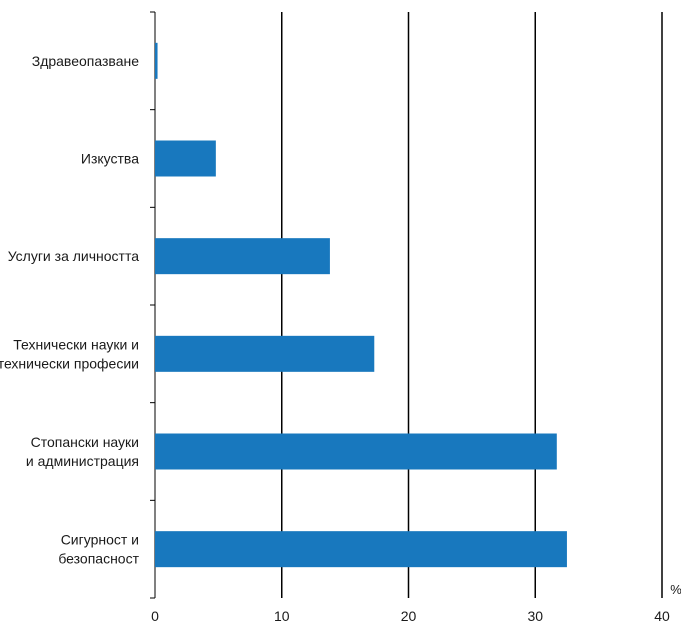 The width and height of the screenshot is (681, 629). Describe the element at coordinates (535, 616) in the screenshot. I see `x-tick-label-30: 30` at that location.